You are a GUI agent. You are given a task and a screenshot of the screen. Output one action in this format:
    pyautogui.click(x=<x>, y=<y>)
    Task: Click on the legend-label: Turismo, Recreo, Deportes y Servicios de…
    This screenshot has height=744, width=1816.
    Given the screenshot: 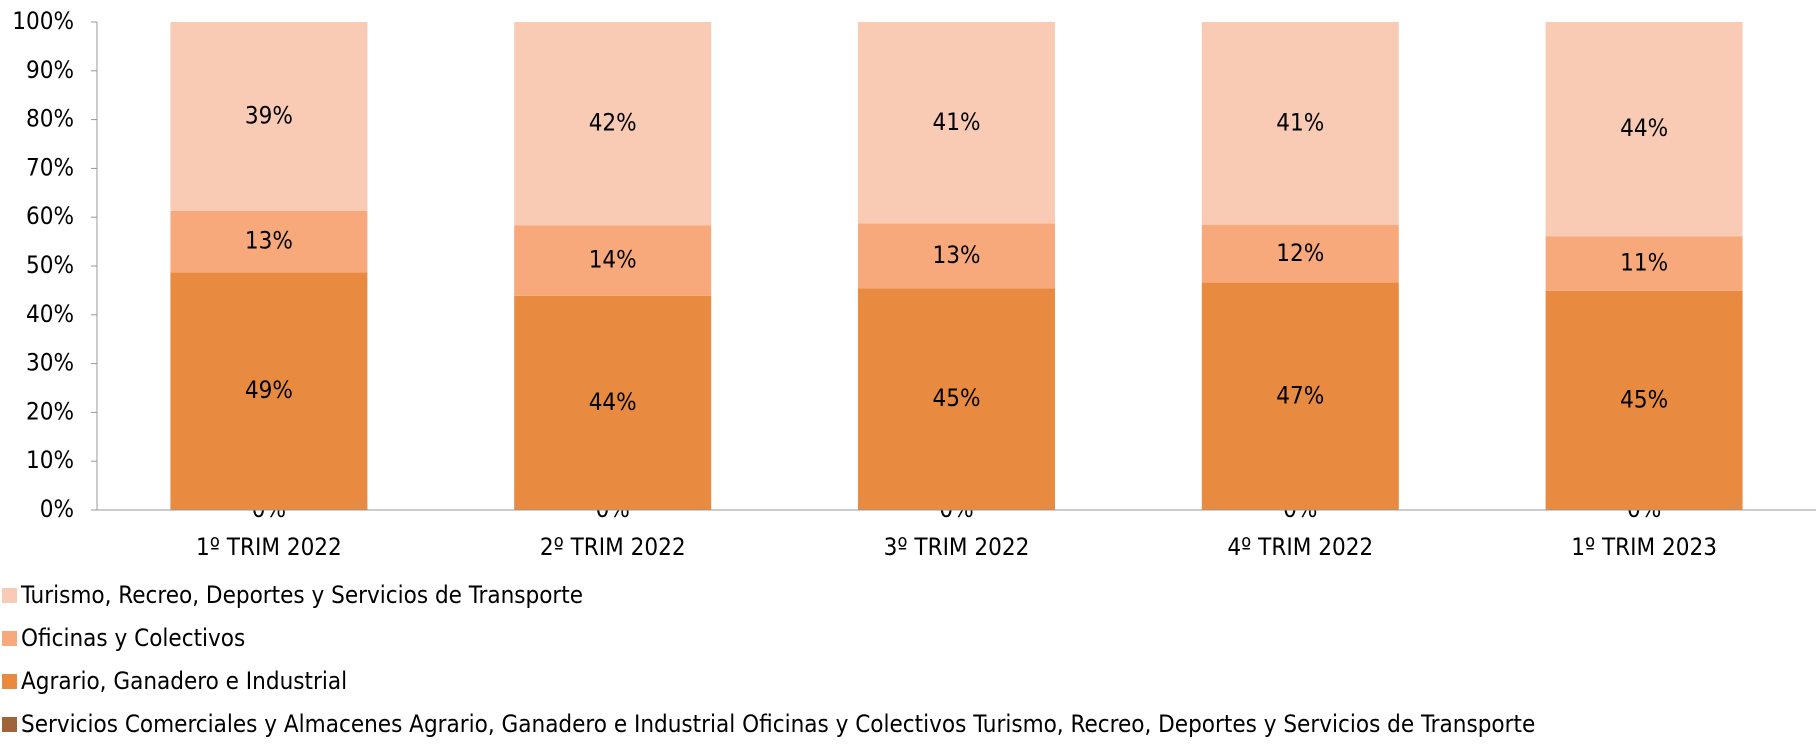 What is the action you would take?
    pyautogui.click(x=301, y=595)
    